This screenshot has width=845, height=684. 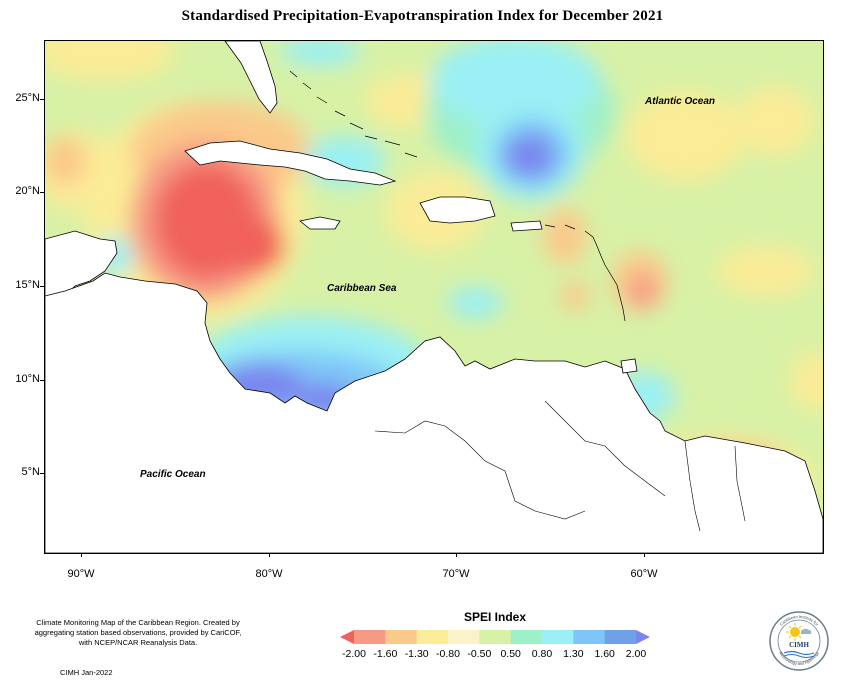 I want to click on lat-label-15n: 15°N, so click(x=27, y=285).